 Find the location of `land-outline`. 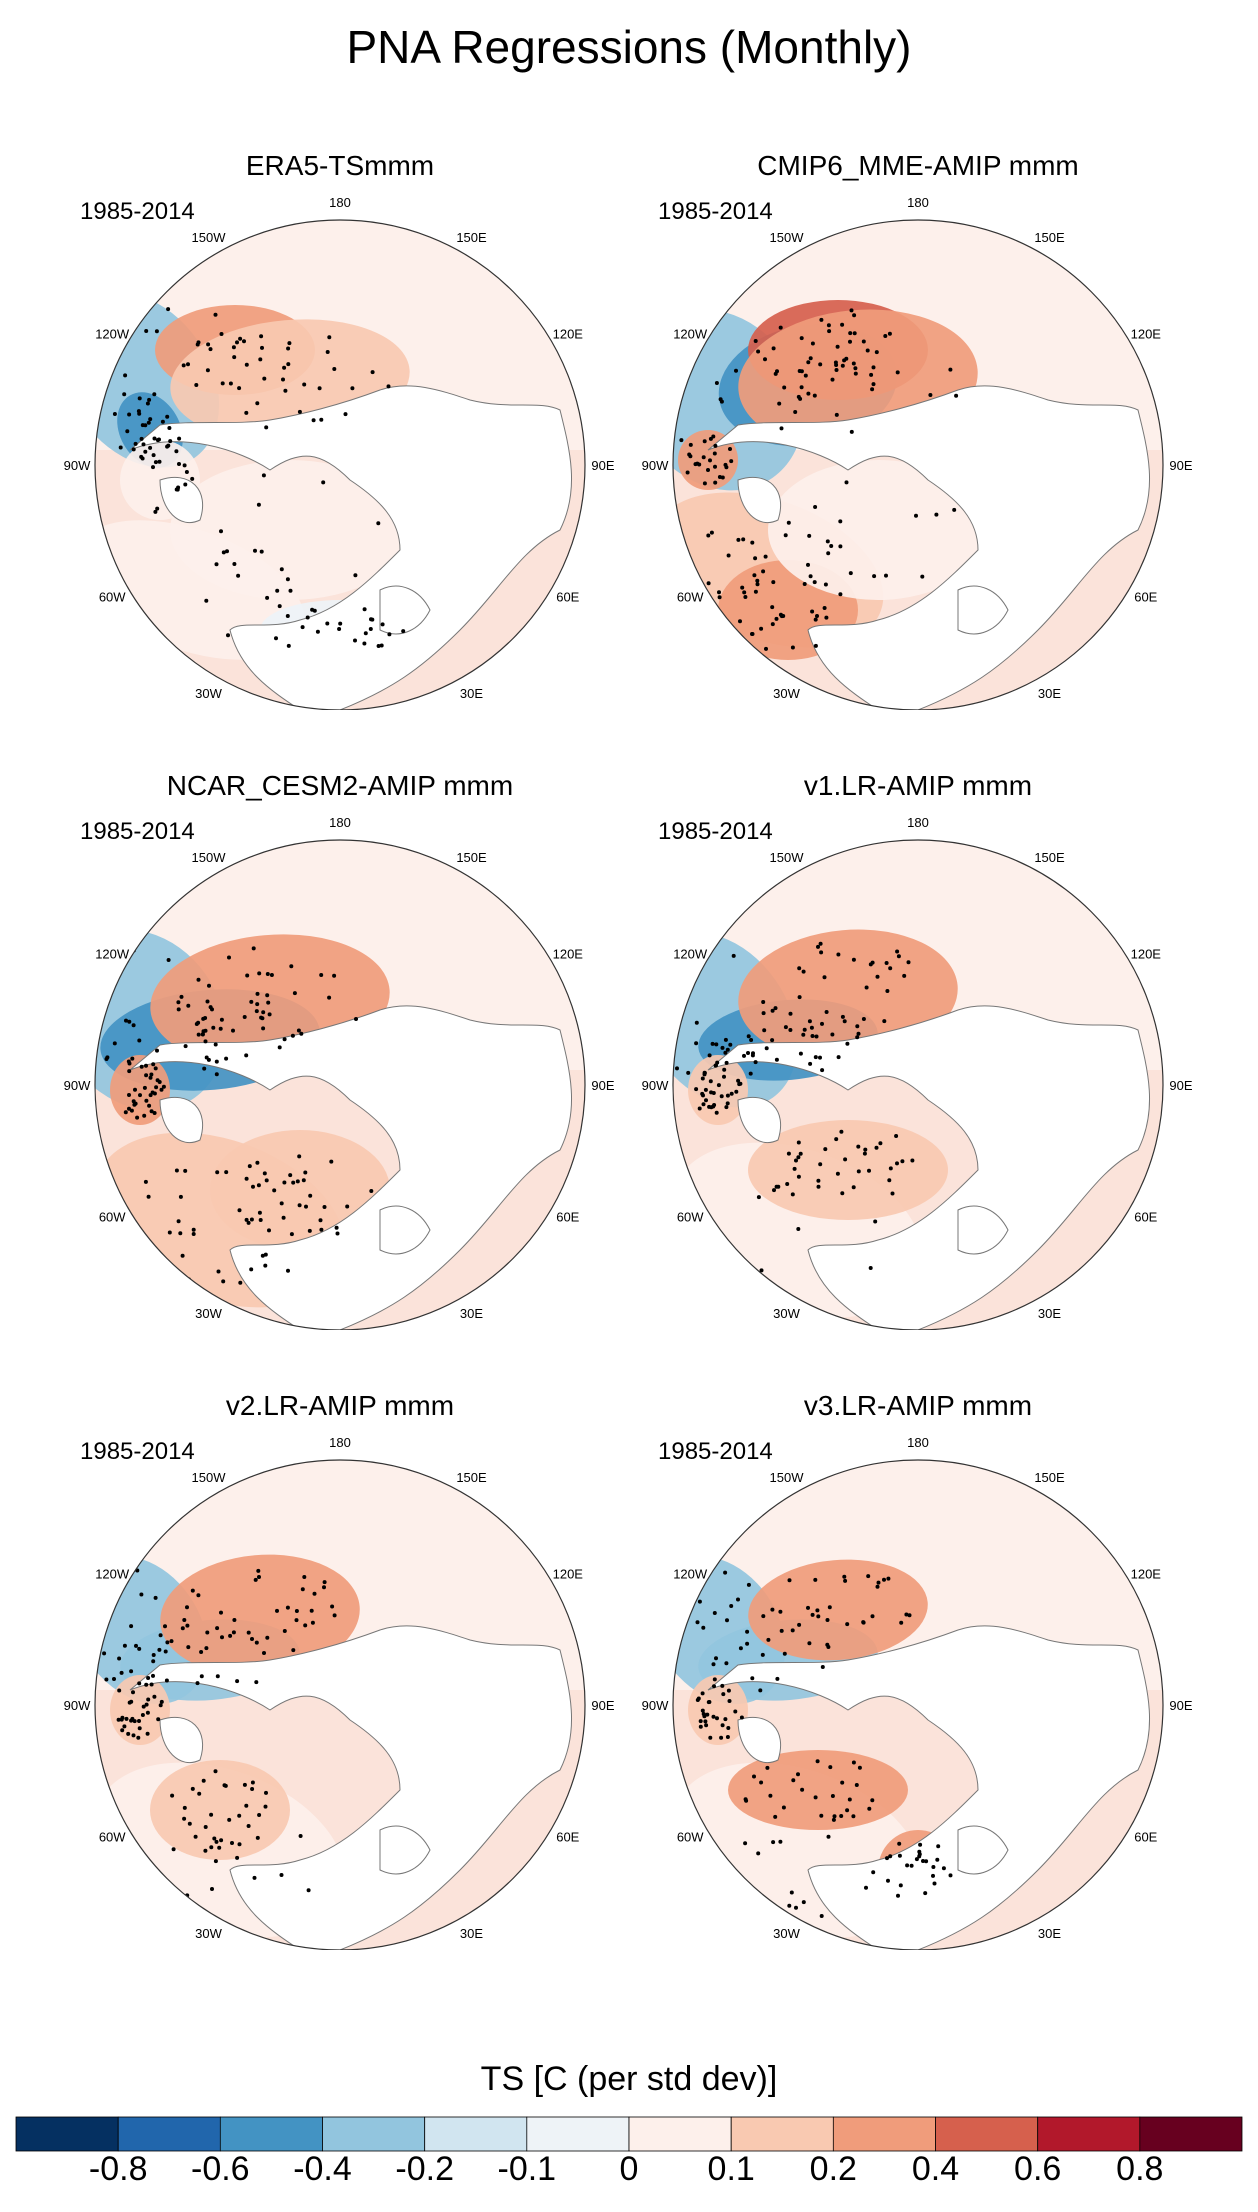

land-outline is located at coordinates (405, 610).